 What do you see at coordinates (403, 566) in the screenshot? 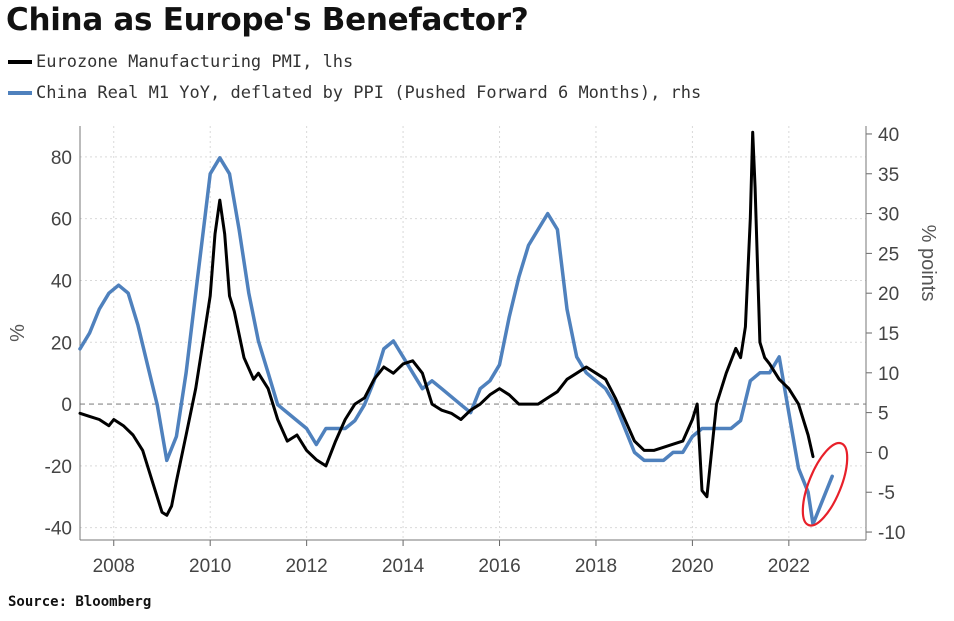
I see `x-tick-label: 2014` at bounding box center [403, 566].